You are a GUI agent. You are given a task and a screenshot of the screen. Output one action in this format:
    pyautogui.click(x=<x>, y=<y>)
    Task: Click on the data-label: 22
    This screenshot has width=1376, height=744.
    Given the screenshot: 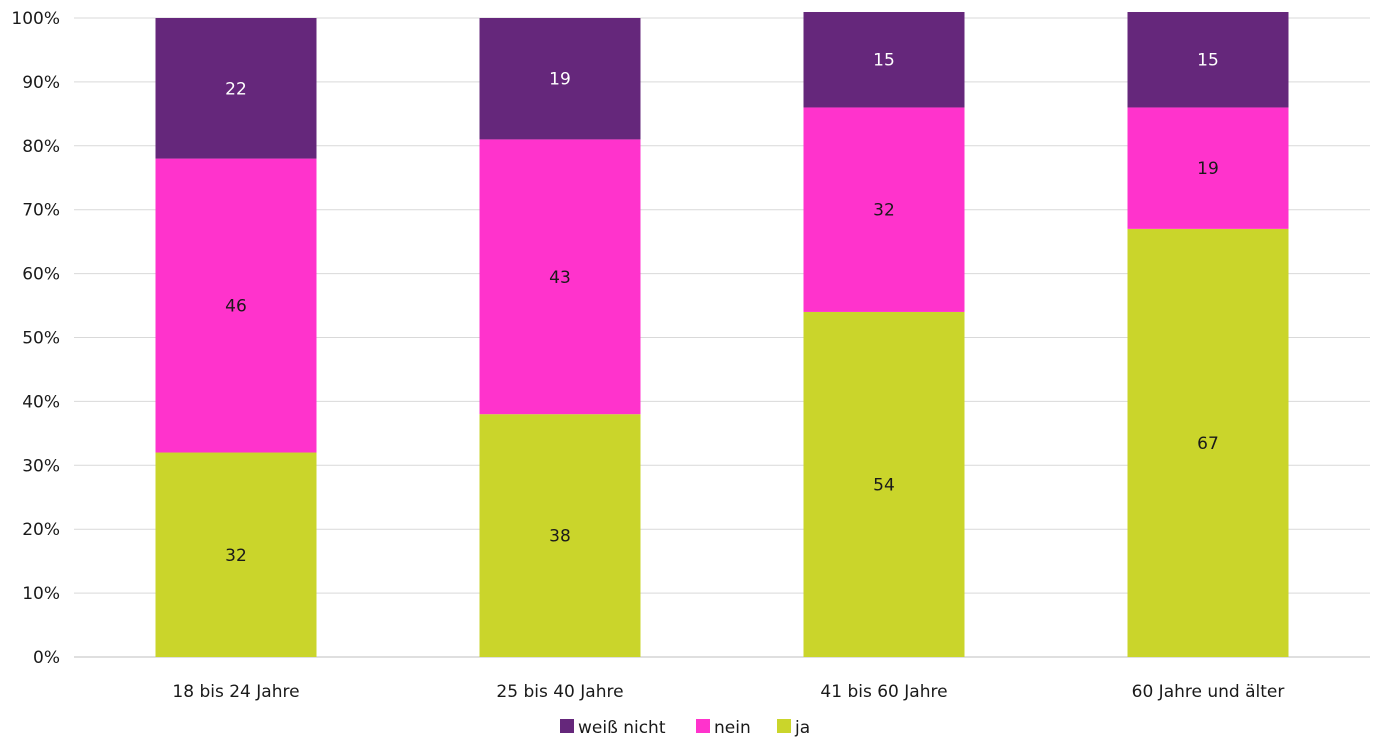 What is the action you would take?
    pyautogui.click(x=236, y=89)
    